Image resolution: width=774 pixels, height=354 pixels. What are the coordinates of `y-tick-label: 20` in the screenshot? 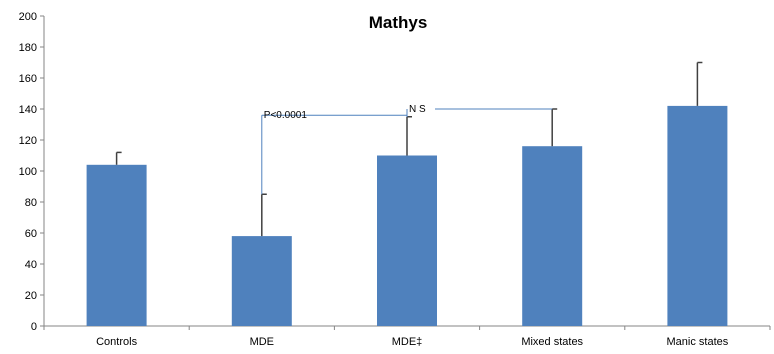 It's located at (31, 296).